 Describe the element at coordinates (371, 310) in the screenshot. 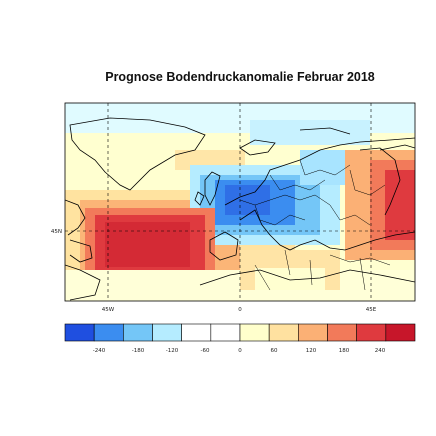

I see `lon-tick-label: 45E` at that location.